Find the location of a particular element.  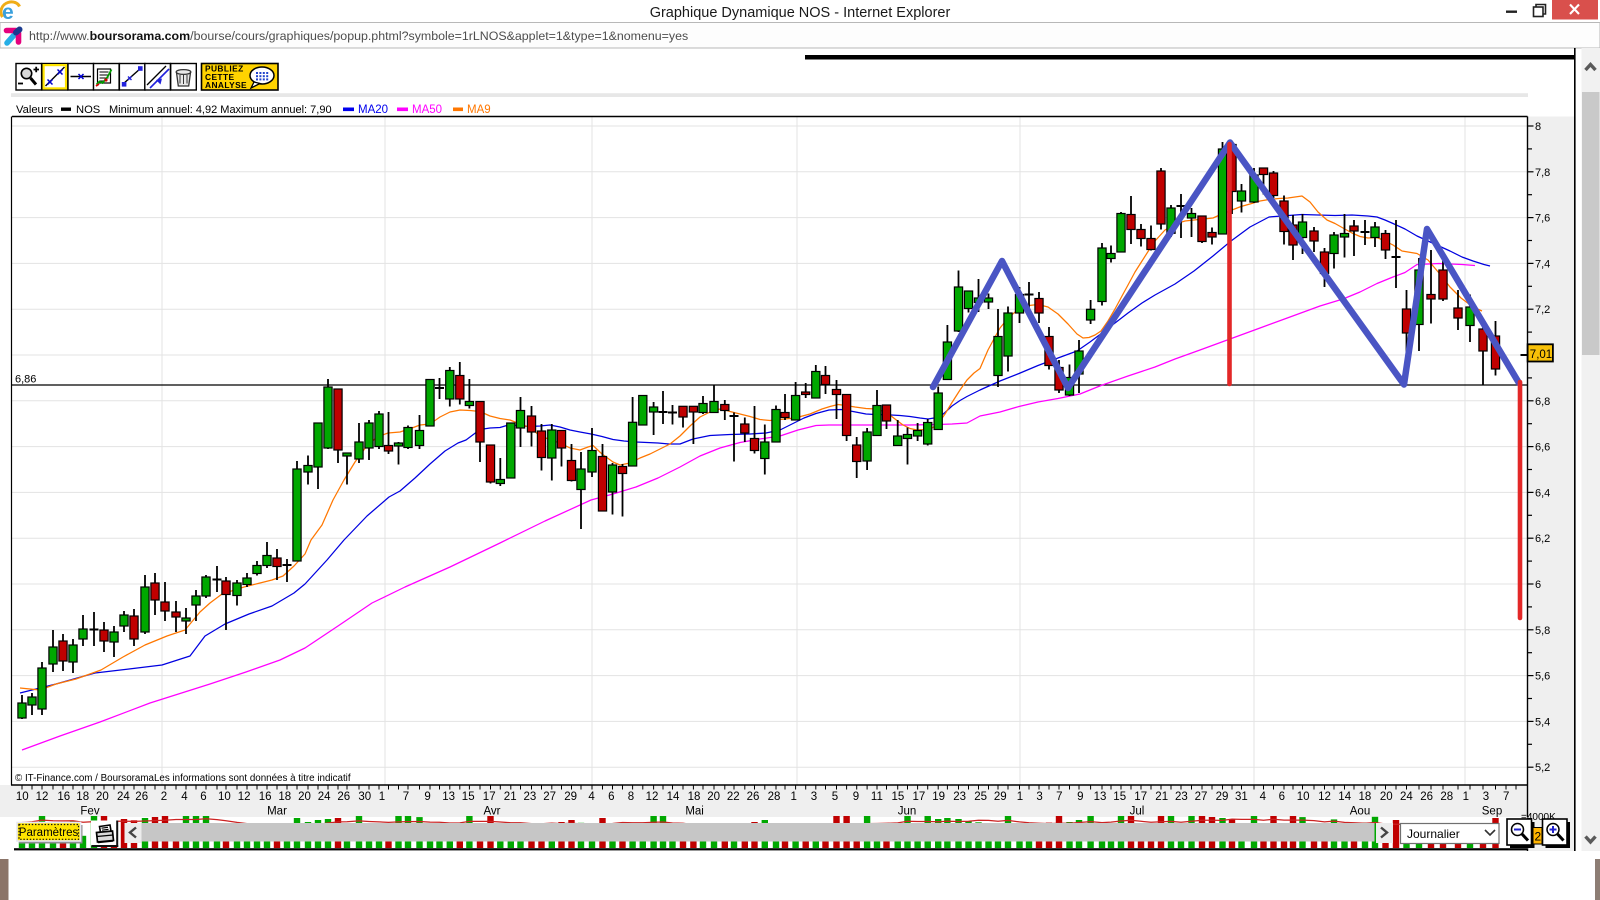

svg-text: 11 is located at coordinates (877, 797).